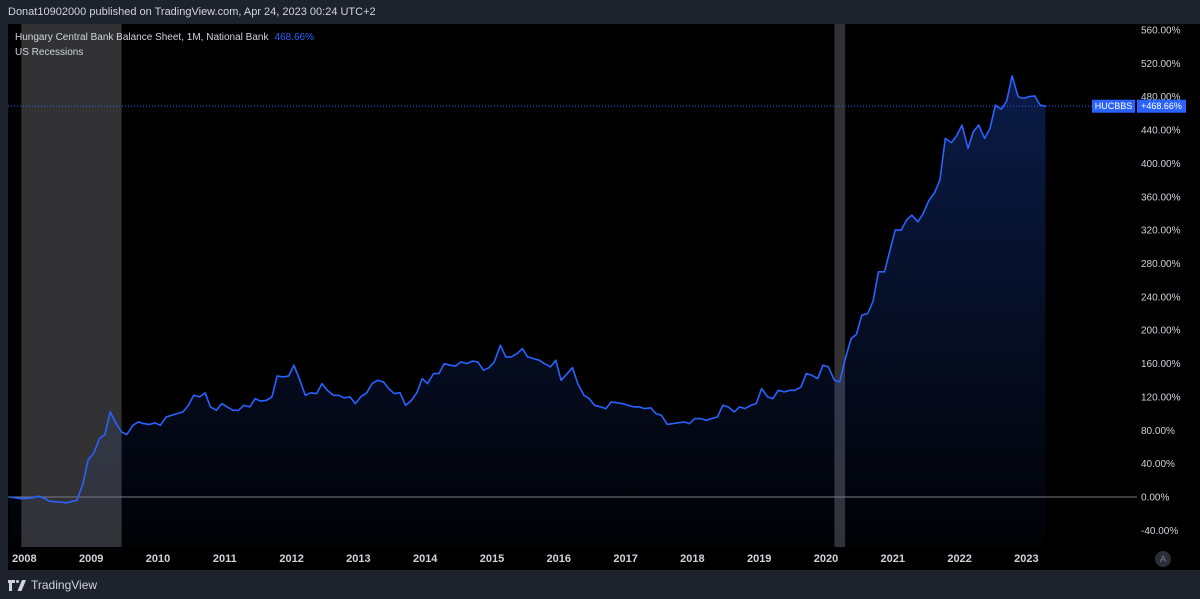 The image size is (1200, 599). I want to click on y-tick-label: 320.00%, so click(1161, 231).